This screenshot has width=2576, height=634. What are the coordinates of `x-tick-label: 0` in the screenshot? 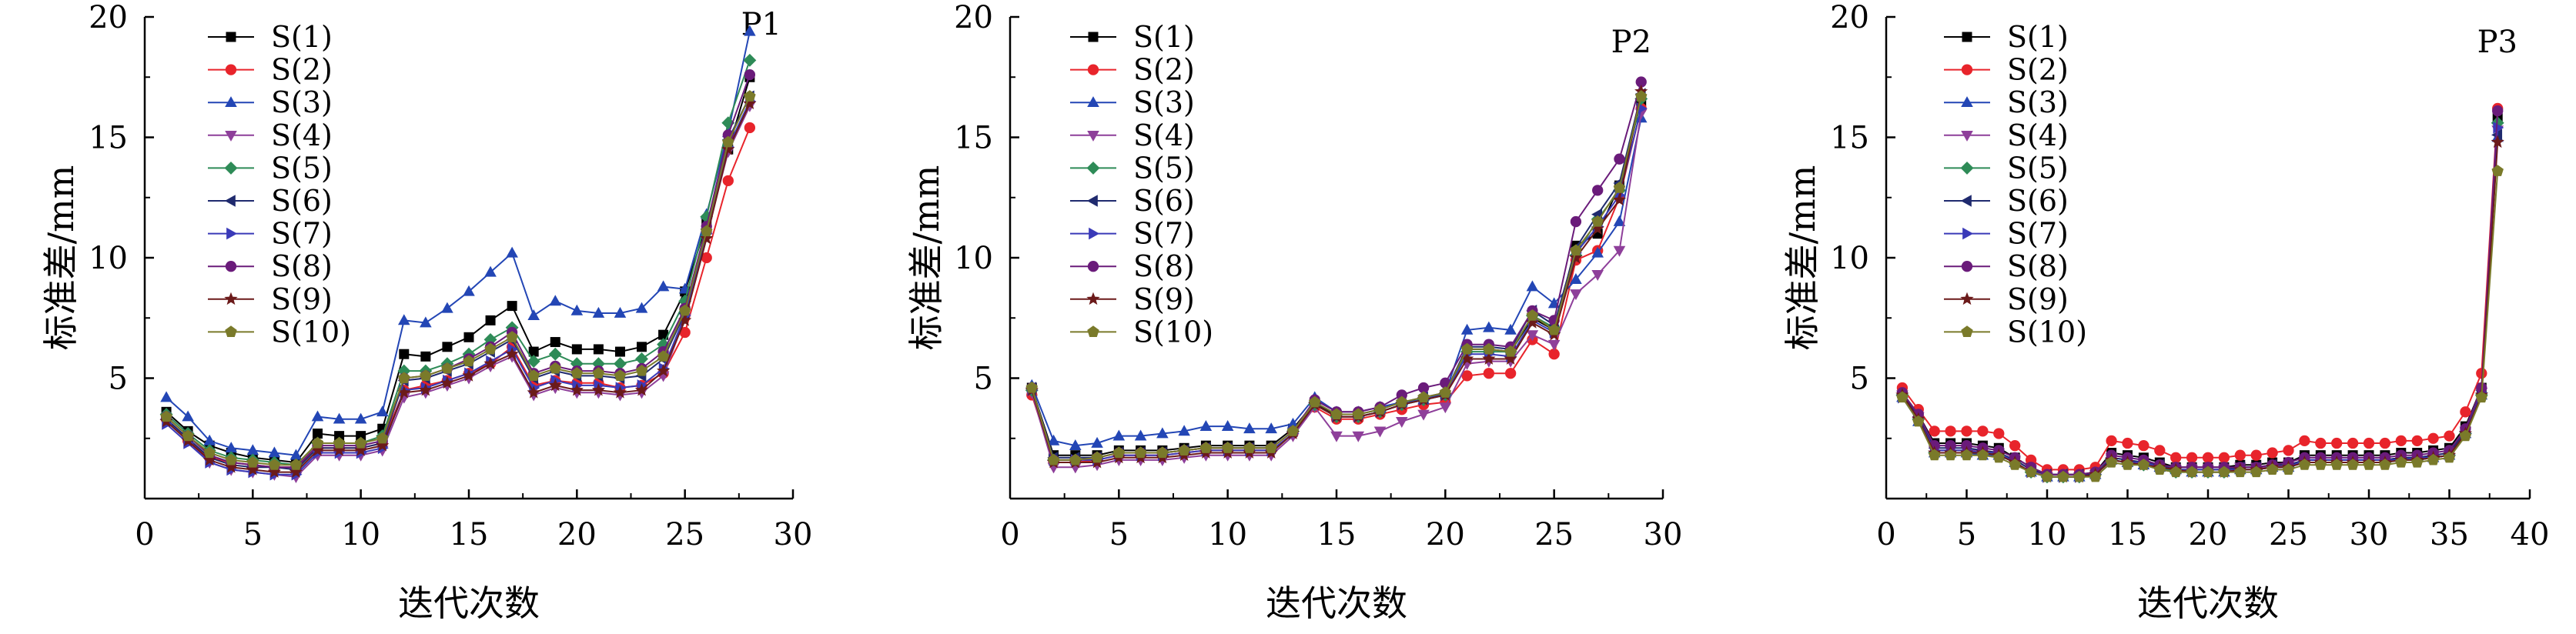 It's located at (1886, 534).